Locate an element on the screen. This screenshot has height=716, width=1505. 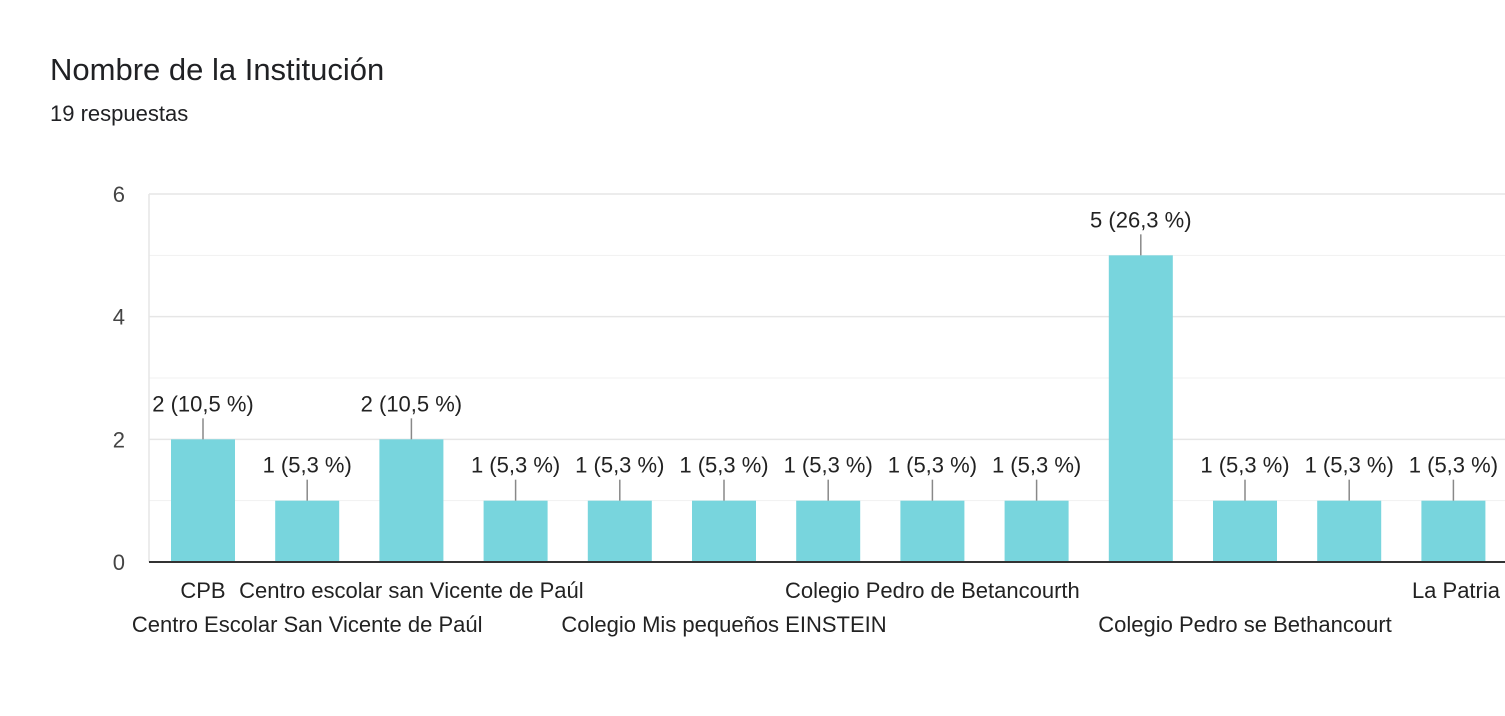
response-count: 19 respuestas is located at coordinates (119, 113).